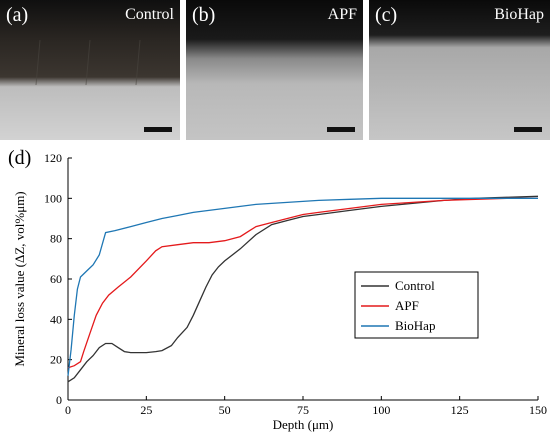 The width and height of the screenshot is (550, 443). Describe the element at coordinates (146, 410) in the screenshot. I see `x-tick-label: 25` at that location.